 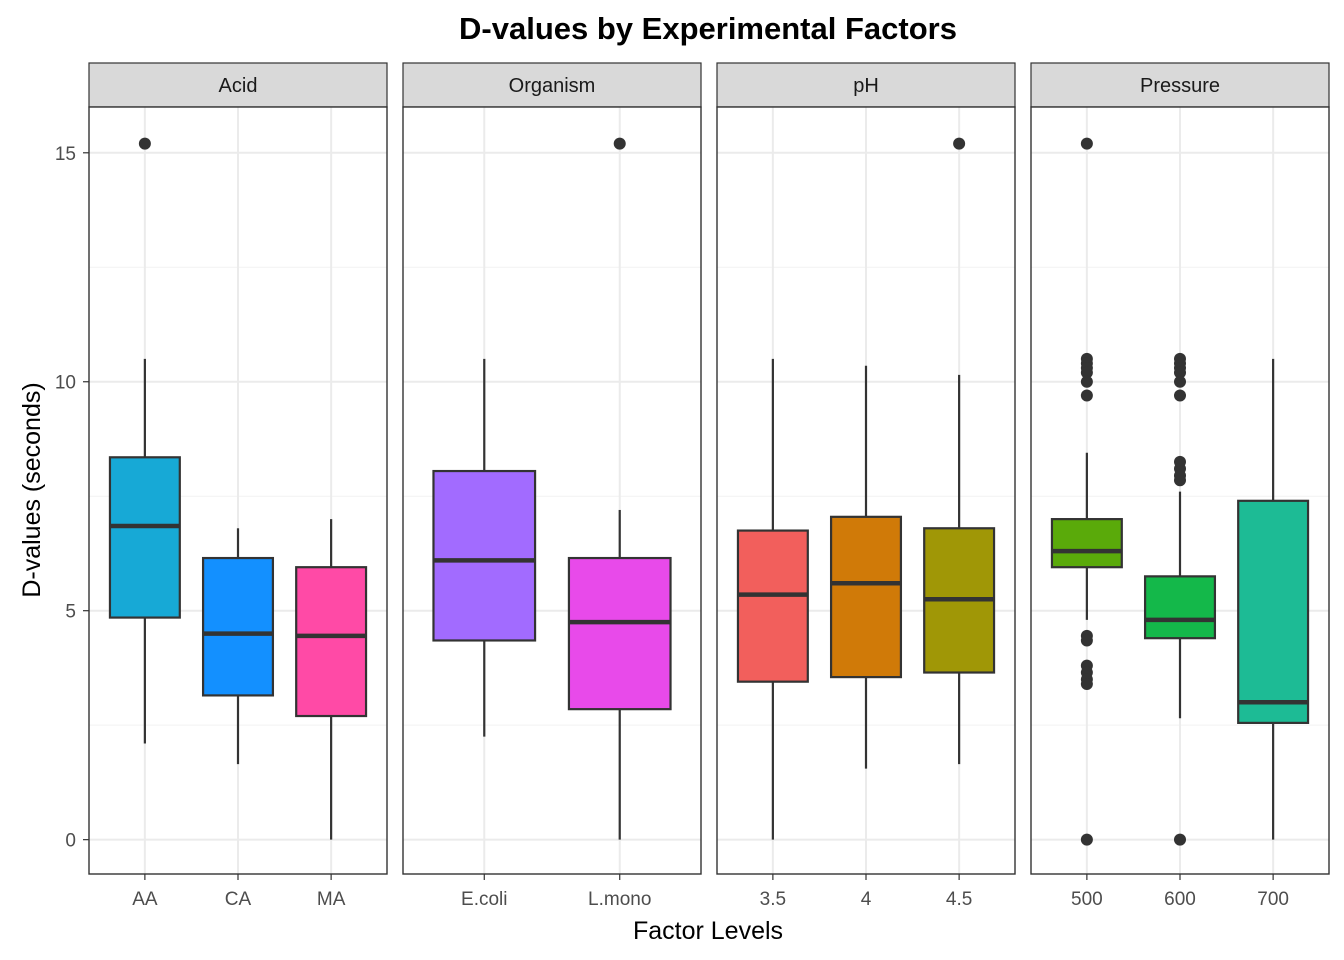 I want to click on boxplot-L.mono, so click(x=619, y=488).